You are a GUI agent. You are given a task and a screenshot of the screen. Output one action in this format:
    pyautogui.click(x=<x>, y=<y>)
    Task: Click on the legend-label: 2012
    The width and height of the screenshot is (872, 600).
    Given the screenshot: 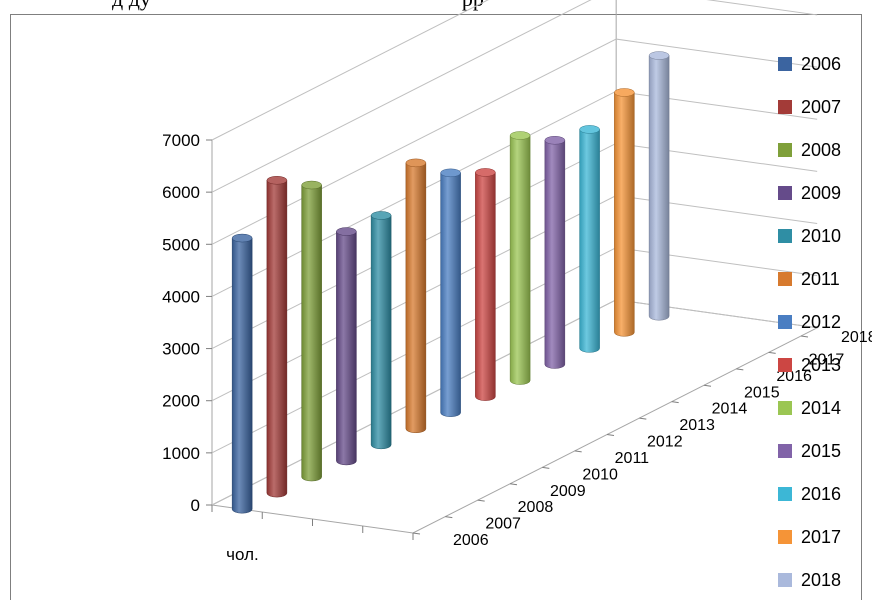 What is the action you would take?
    pyautogui.click(x=821, y=322)
    